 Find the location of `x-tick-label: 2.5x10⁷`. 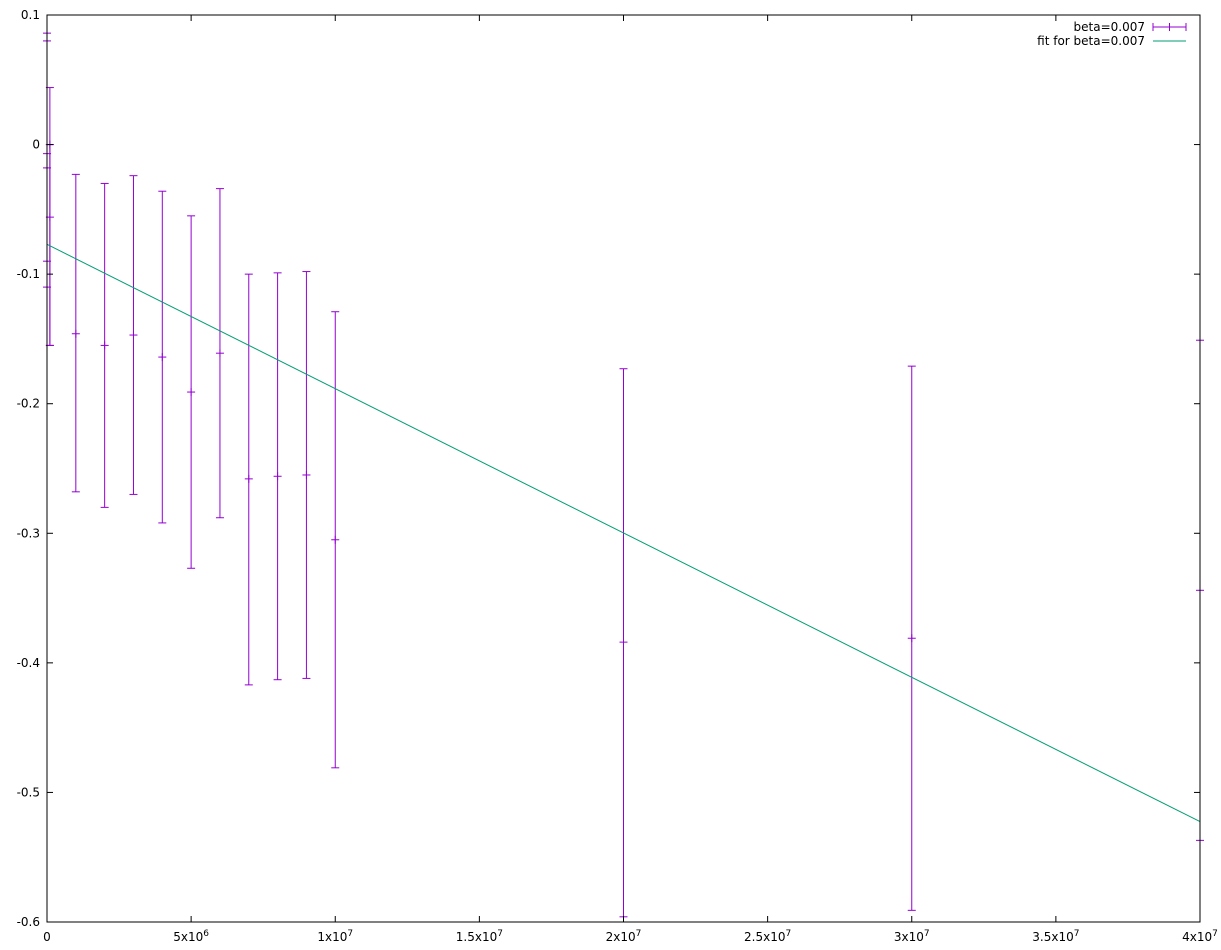

x-tick-label: 2.5x10⁷ is located at coordinates (767, 936).